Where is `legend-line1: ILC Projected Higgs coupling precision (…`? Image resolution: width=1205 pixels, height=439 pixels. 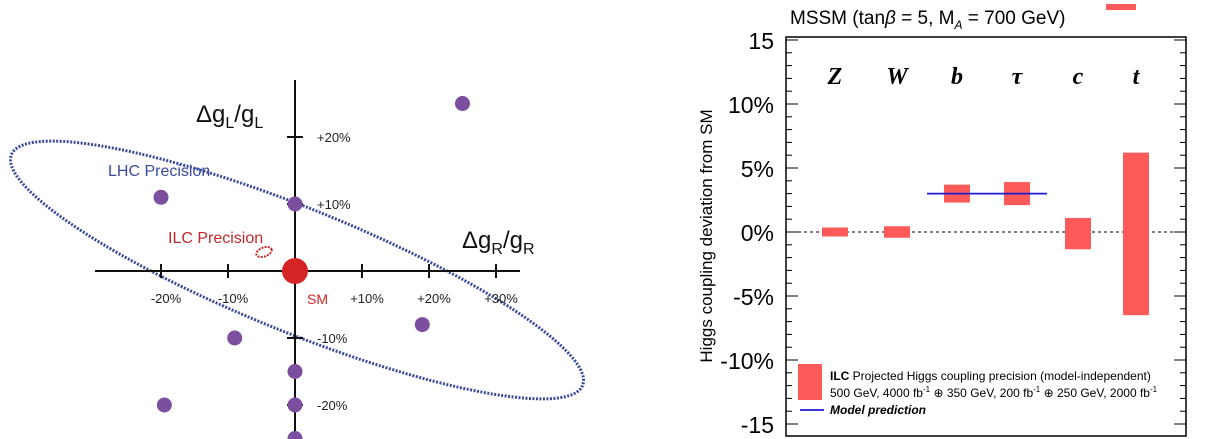 legend-line1: ILC Projected Higgs coupling precision (… is located at coordinates (990, 376).